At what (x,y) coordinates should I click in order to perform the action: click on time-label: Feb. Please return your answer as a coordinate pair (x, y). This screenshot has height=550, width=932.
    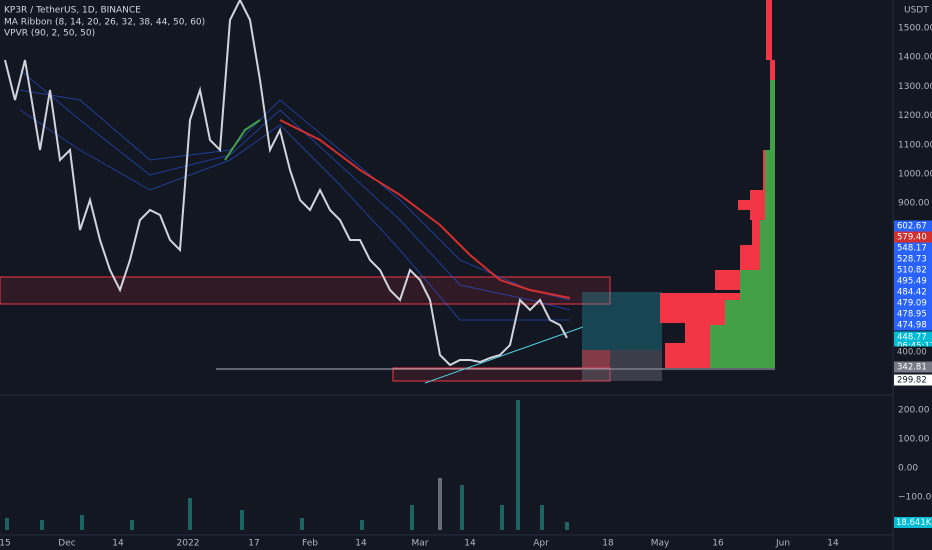
    Looking at the image, I should click on (310, 544).